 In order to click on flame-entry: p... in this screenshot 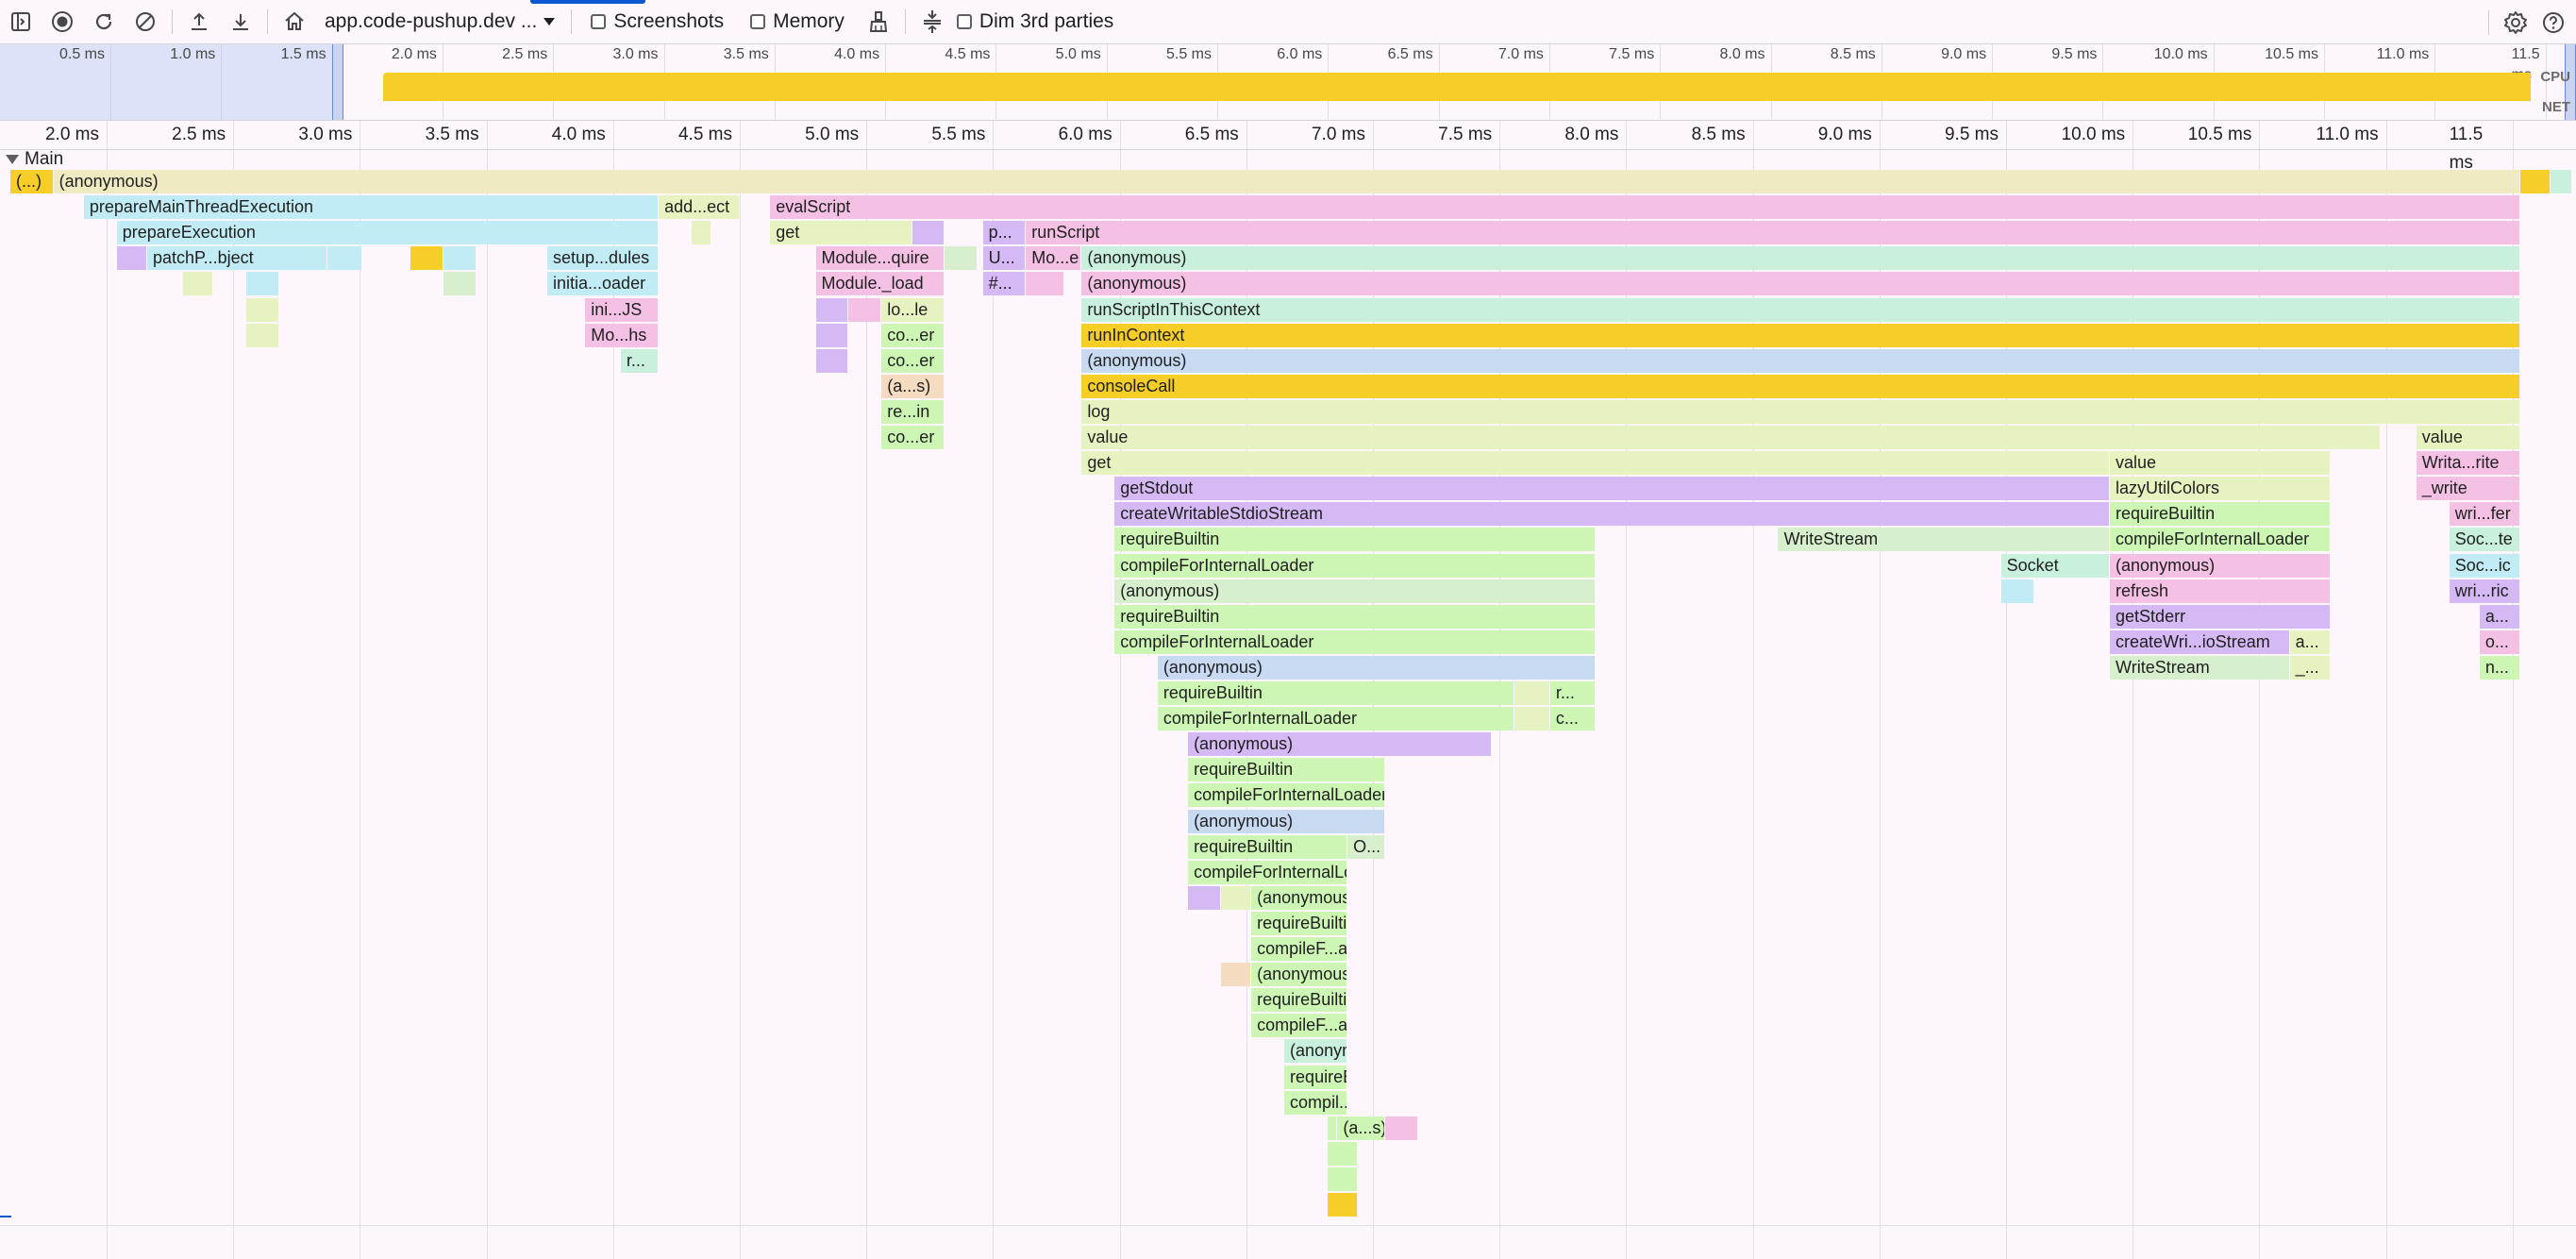, I will do `click(1004, 233)`.